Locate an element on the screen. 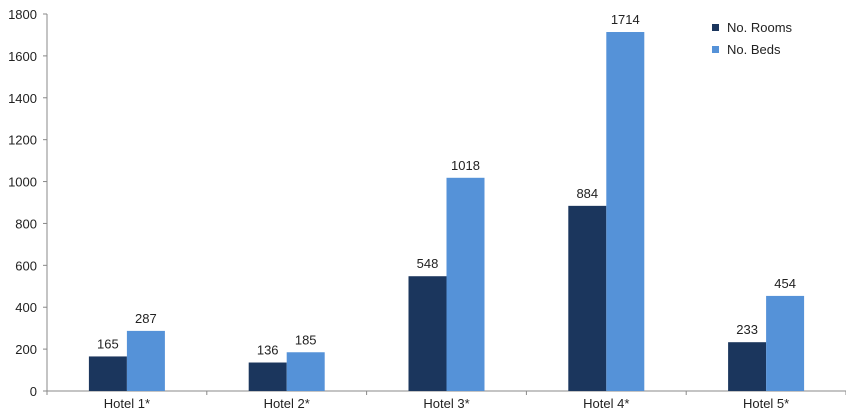 The width and height of the screenshot is (846, 412). y-tick-label: 1800 is located at coordinates (22, 14).